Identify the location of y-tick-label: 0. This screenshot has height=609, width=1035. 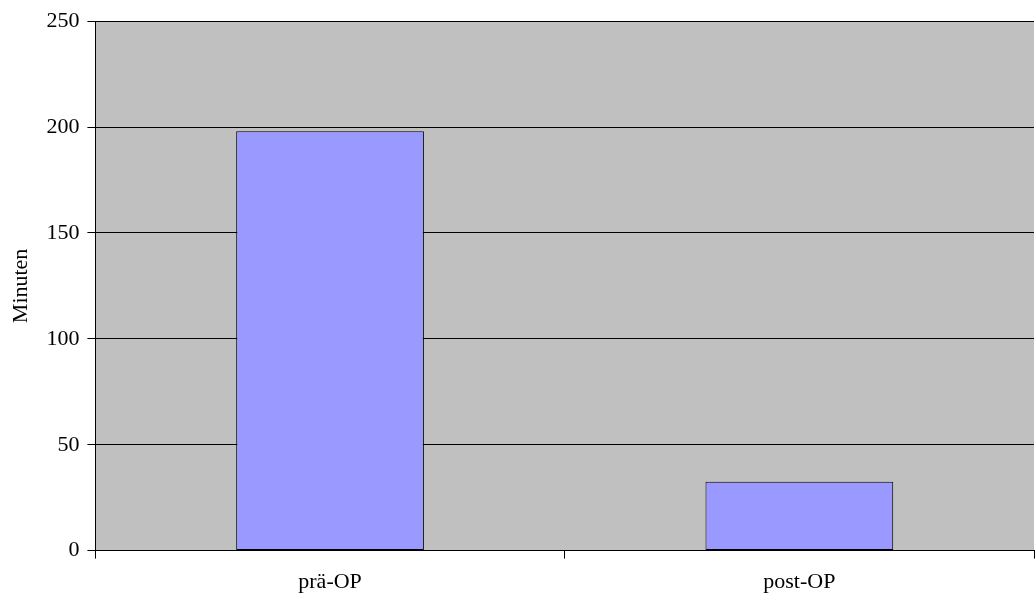
(74, 549).